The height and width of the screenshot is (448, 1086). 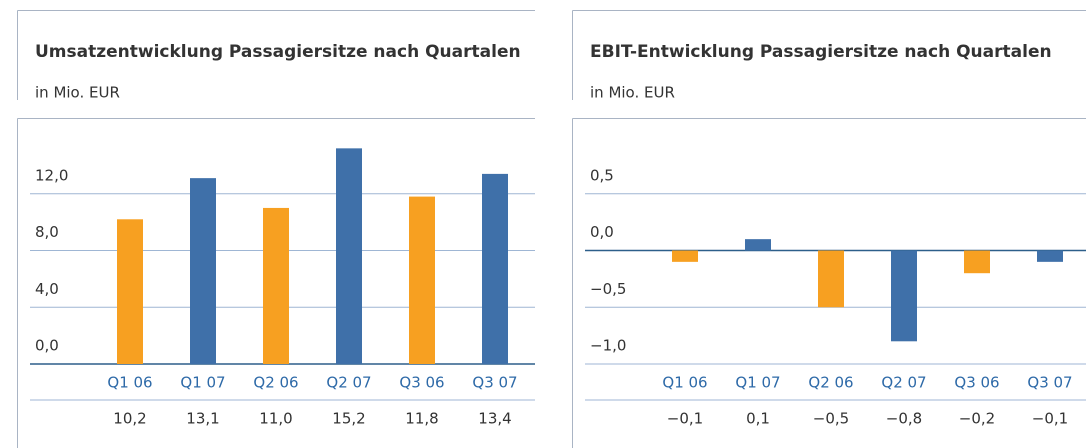 What do you see at coordinates (494, 419) in the screenshot?
I see `value-label: 13,4` at bounding box center [494, 419].